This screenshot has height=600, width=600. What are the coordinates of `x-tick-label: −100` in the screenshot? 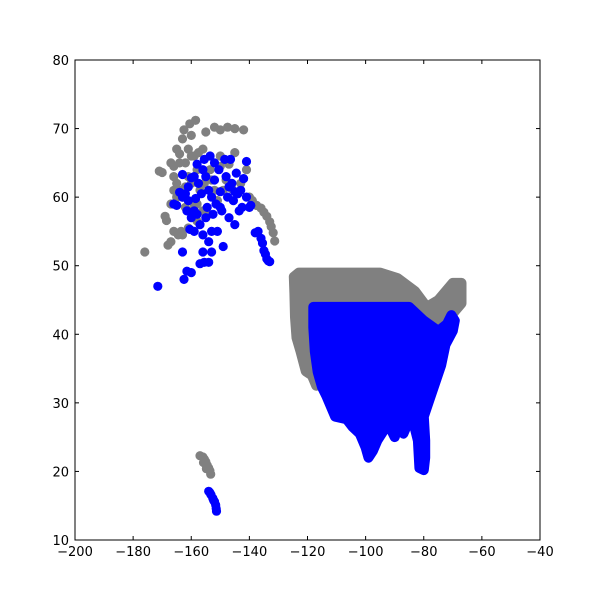 It's located at (366, 552).